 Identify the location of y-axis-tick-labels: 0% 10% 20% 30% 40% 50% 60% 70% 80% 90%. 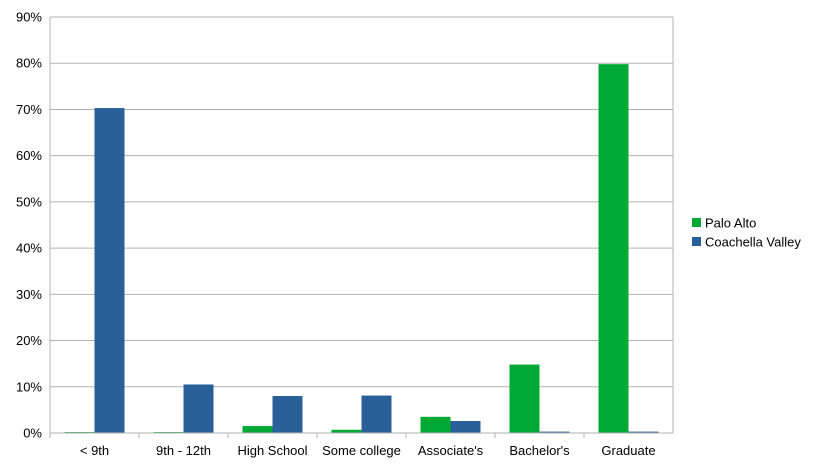
(29, 225).